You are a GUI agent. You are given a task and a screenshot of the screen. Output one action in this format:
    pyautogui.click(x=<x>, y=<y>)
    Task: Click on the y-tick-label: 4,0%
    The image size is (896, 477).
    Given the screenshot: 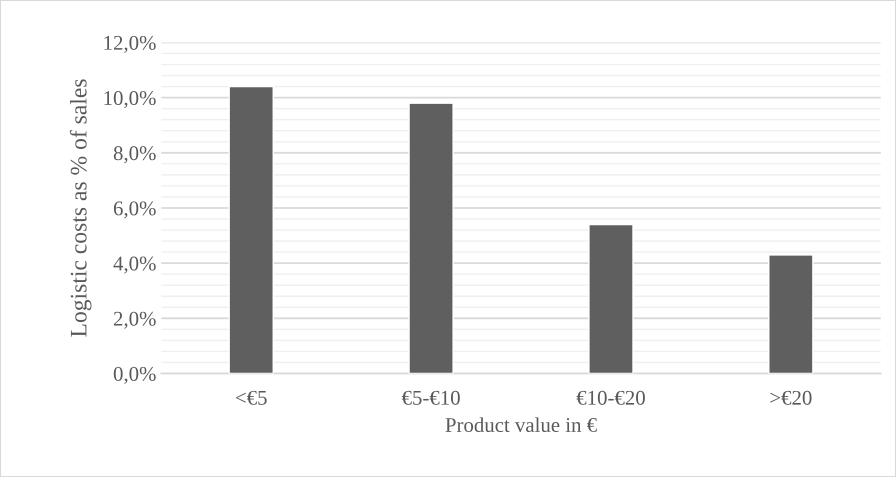 What is the action you would take?
    pyautogui.click(x=134, y=265)
    